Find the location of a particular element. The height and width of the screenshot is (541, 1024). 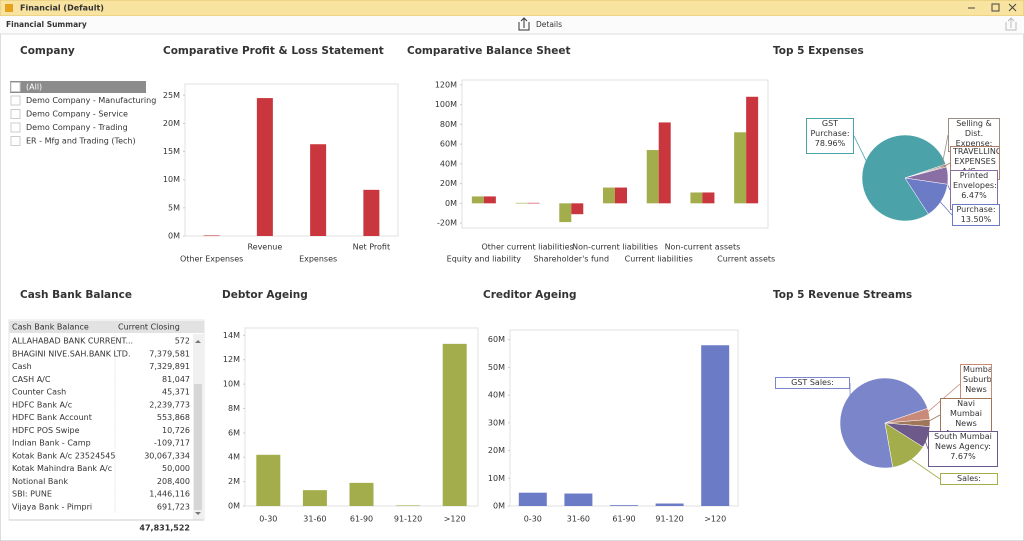

close-button is located at coordinates (1012, 7).